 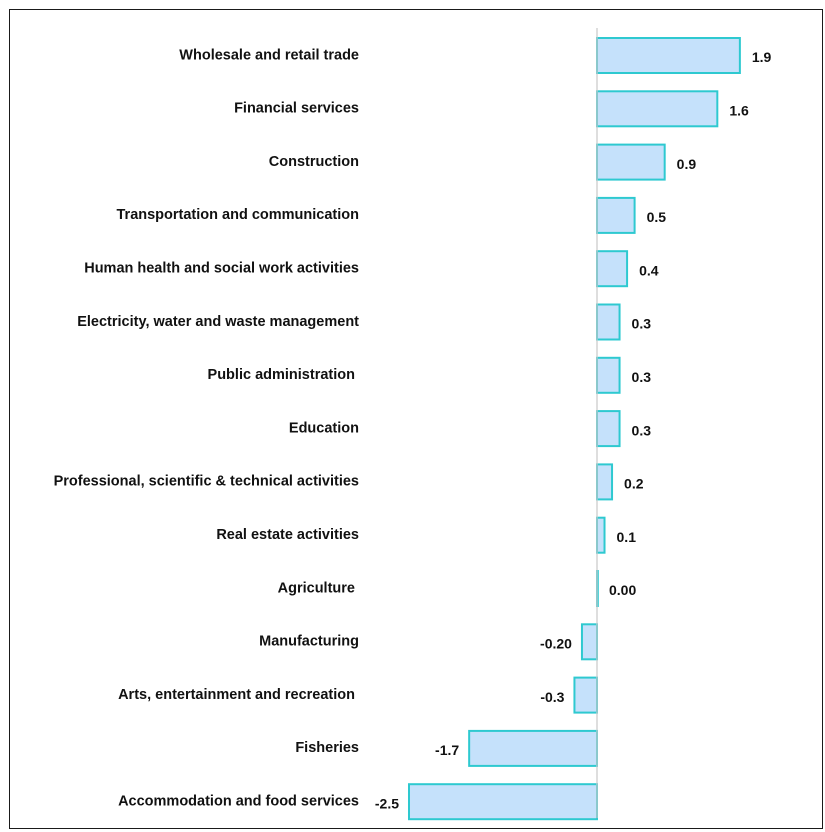 I want to click on value-label: 1.6, so click(x=739, y=111).